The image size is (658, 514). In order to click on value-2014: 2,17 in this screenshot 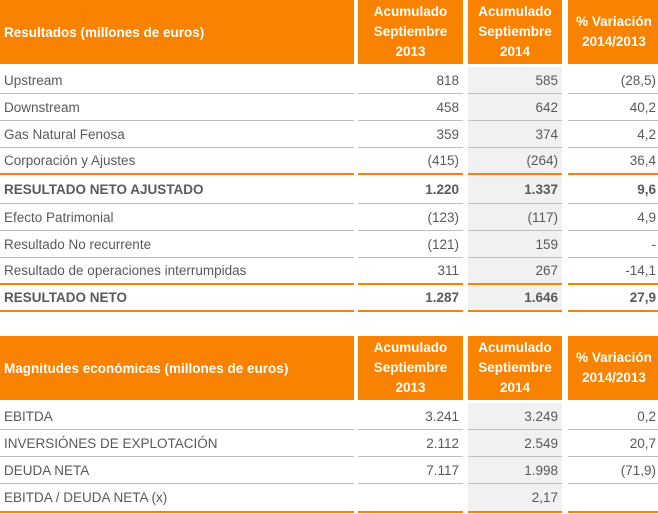, I will do `click(515, 498)`.